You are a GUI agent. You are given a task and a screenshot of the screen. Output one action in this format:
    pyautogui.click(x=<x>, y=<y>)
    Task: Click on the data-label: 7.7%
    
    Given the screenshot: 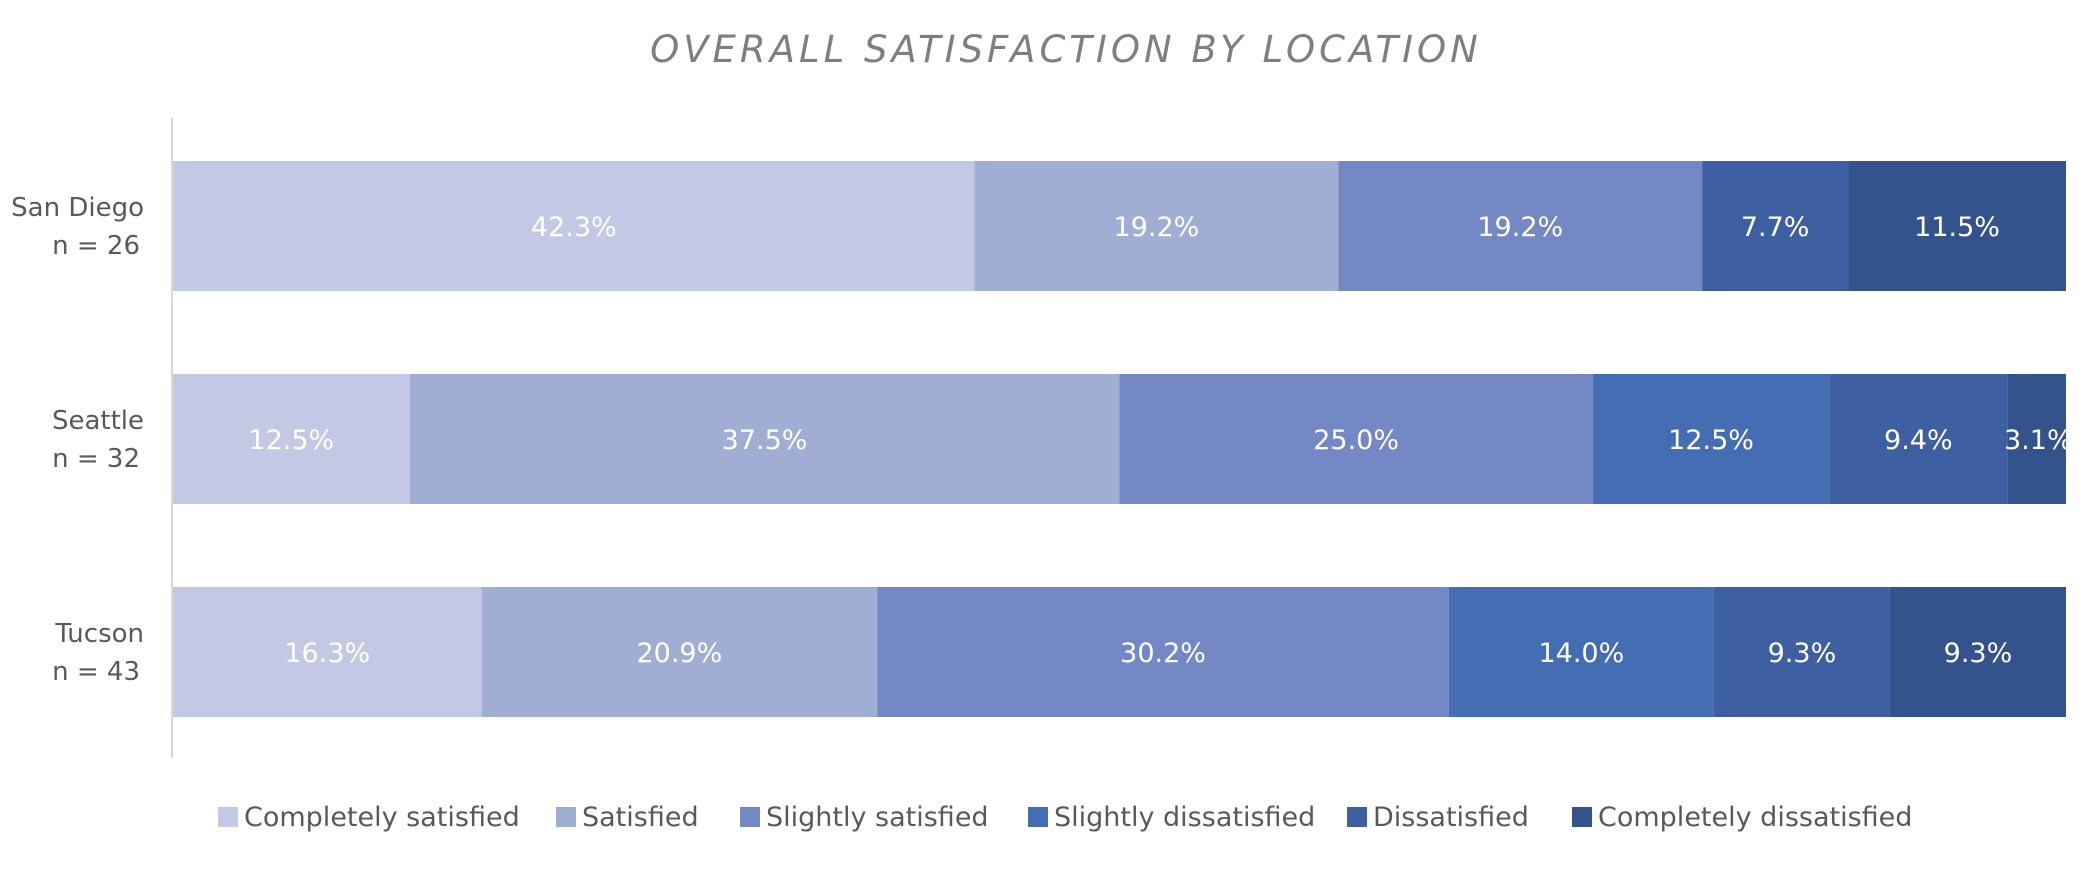 What is the action you would take?
    pyautogui.click(x=1775, y=227)
    